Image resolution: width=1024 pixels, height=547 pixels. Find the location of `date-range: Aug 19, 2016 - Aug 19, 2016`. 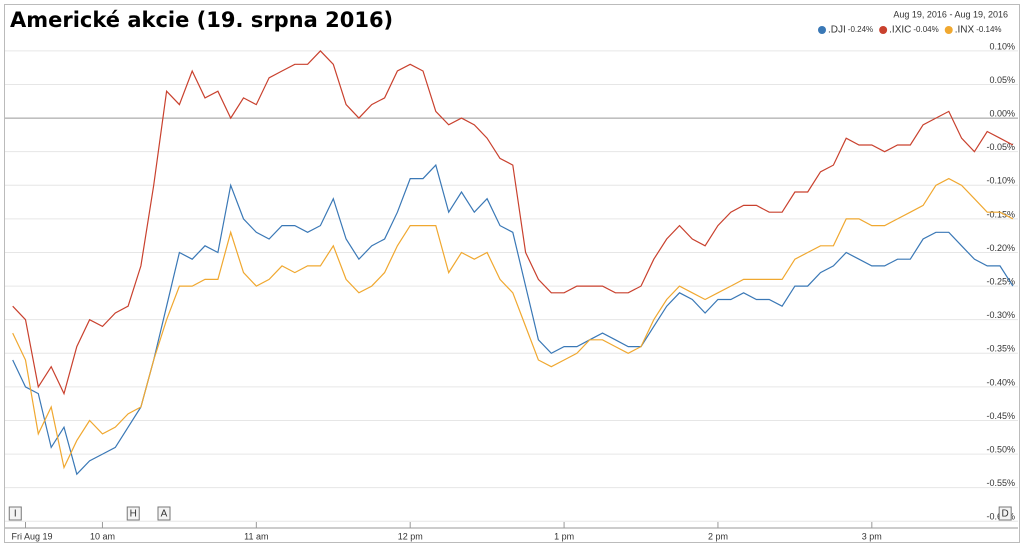

date-range: Aug 19, 2016 - Aug 19, 2016 is located at coordinates (950, 14).